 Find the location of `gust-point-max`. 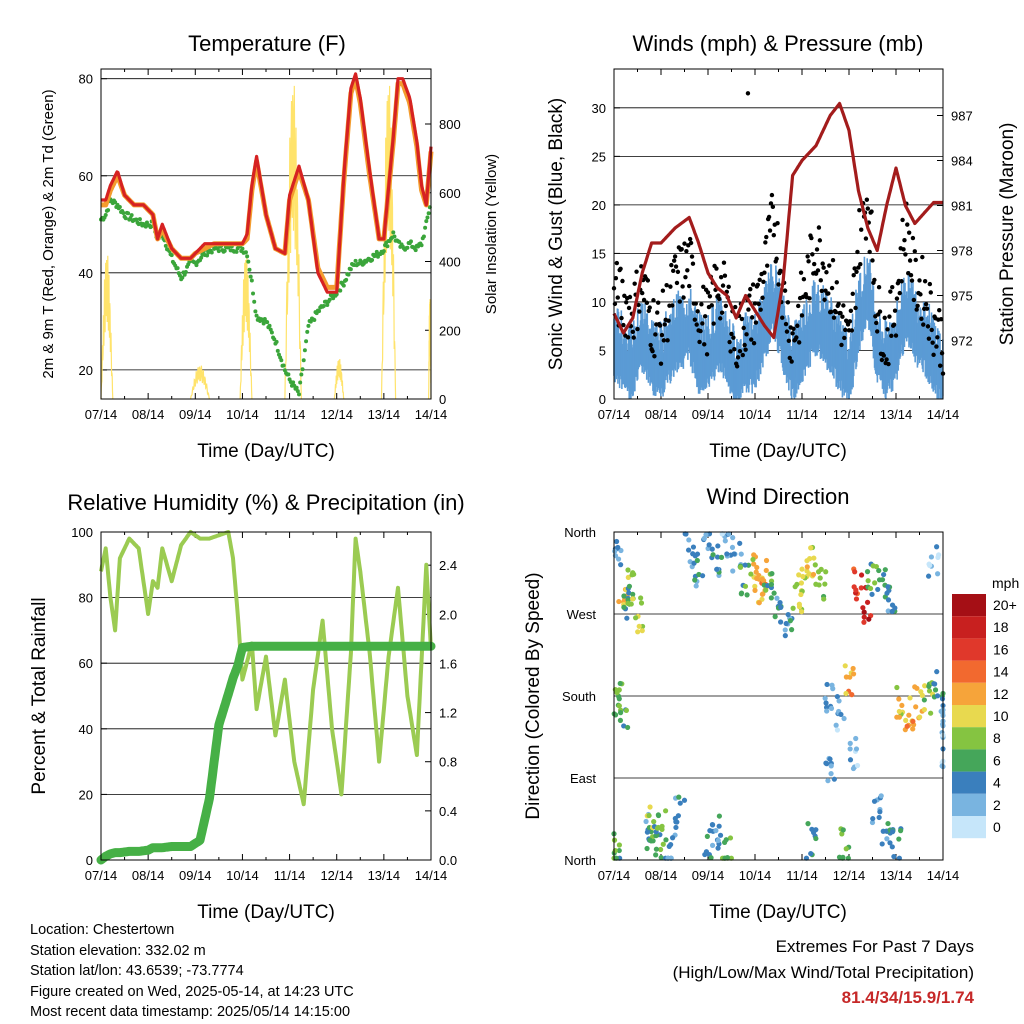

gust-point-max is located at coordinates (748, 93).